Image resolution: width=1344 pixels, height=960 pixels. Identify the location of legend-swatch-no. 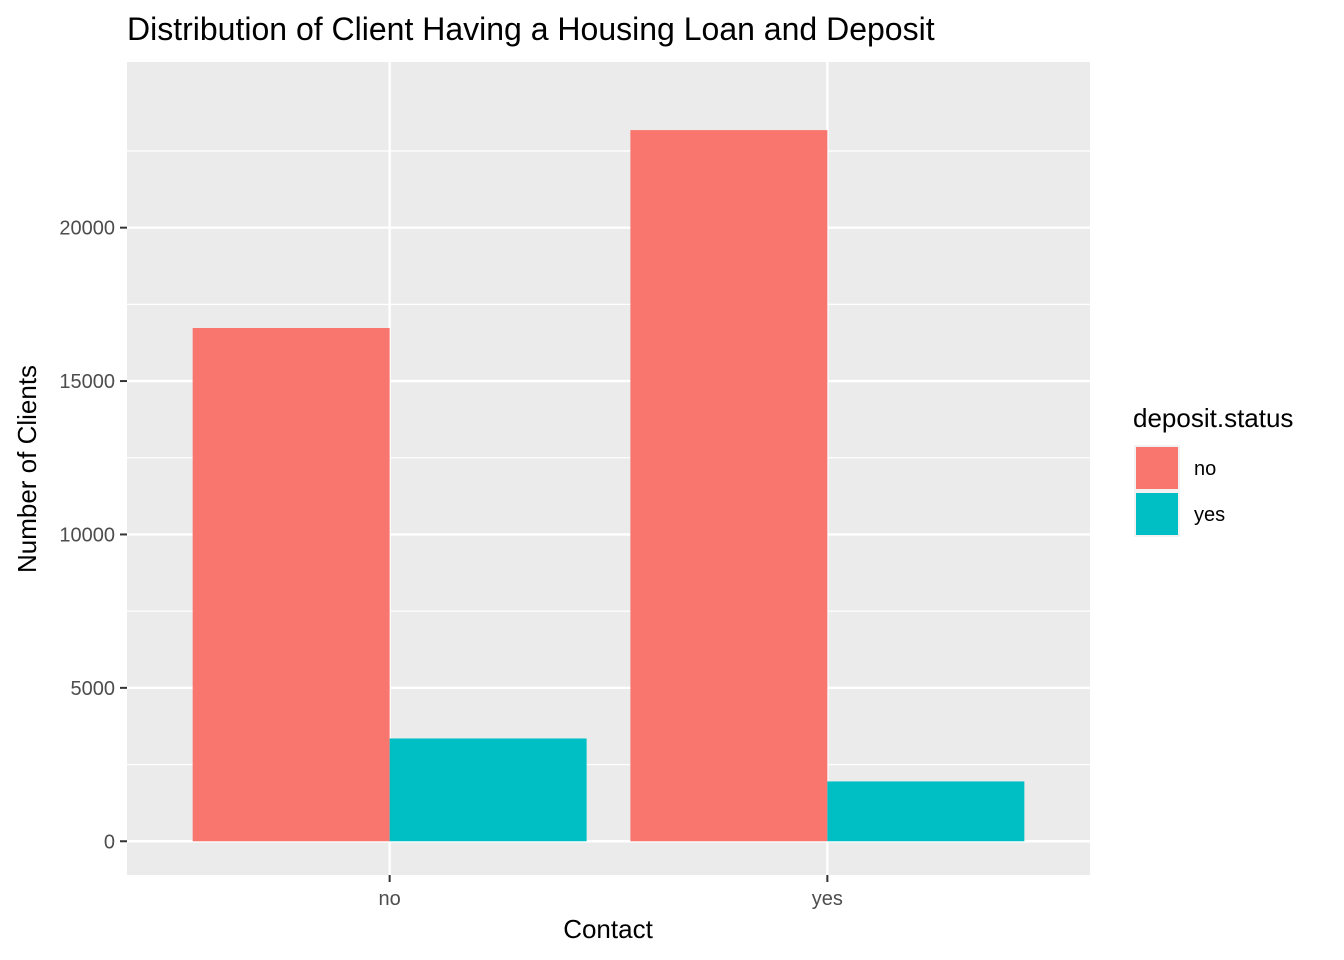
(1157, 468).